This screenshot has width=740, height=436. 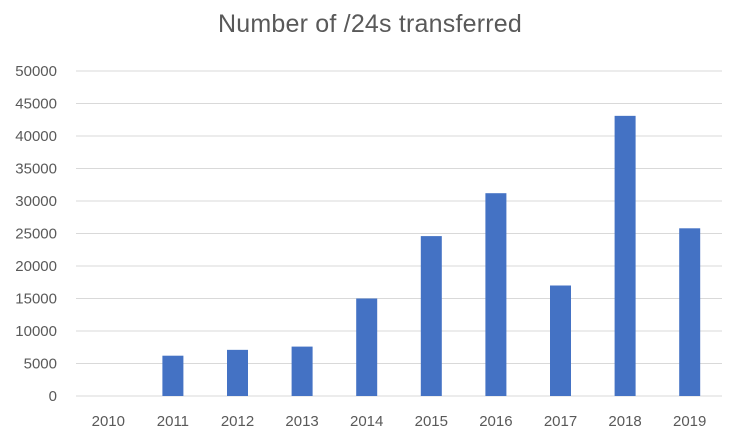 What do you see at coordinates (36, 331) in the screenshot?
I see `y-tick-label: 10000` at bounding box center [36, 331].